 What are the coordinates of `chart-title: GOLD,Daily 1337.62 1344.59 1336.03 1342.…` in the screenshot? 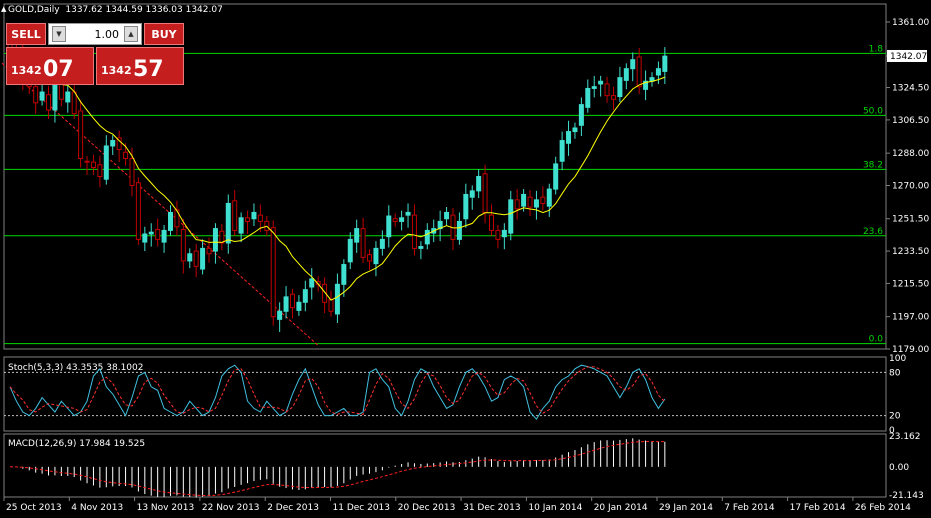 It's located at (115, 10).